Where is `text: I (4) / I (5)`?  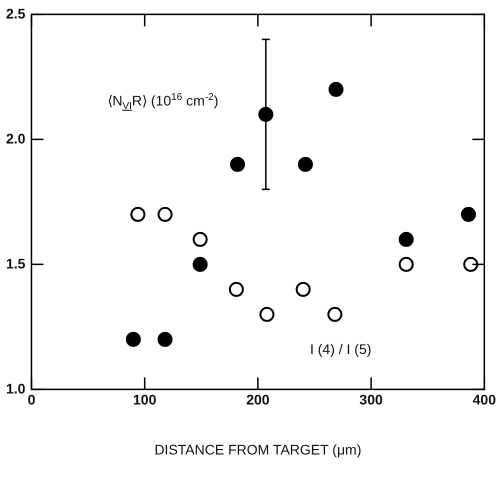
text: I (4) / I (5) is located at coordinates (341, 349).